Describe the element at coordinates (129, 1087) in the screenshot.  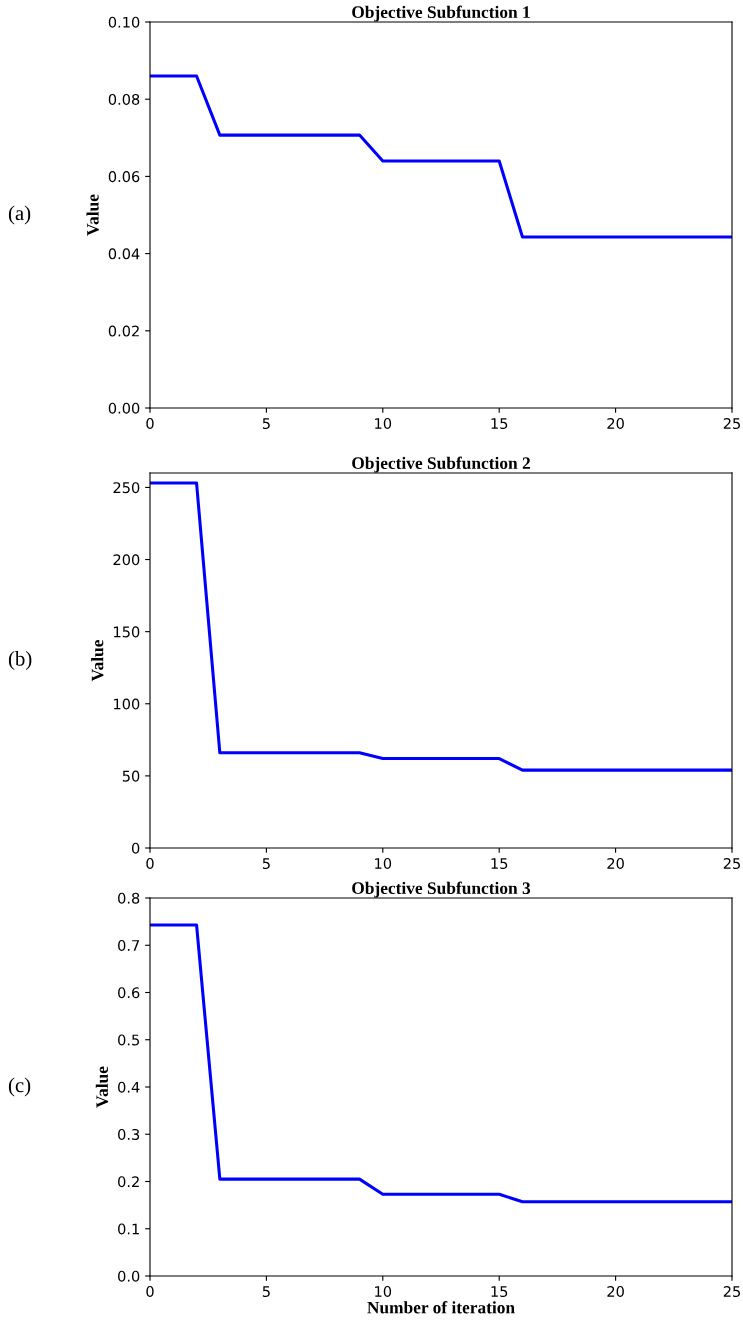
I see `y-tick-label: 0.4` at that location.